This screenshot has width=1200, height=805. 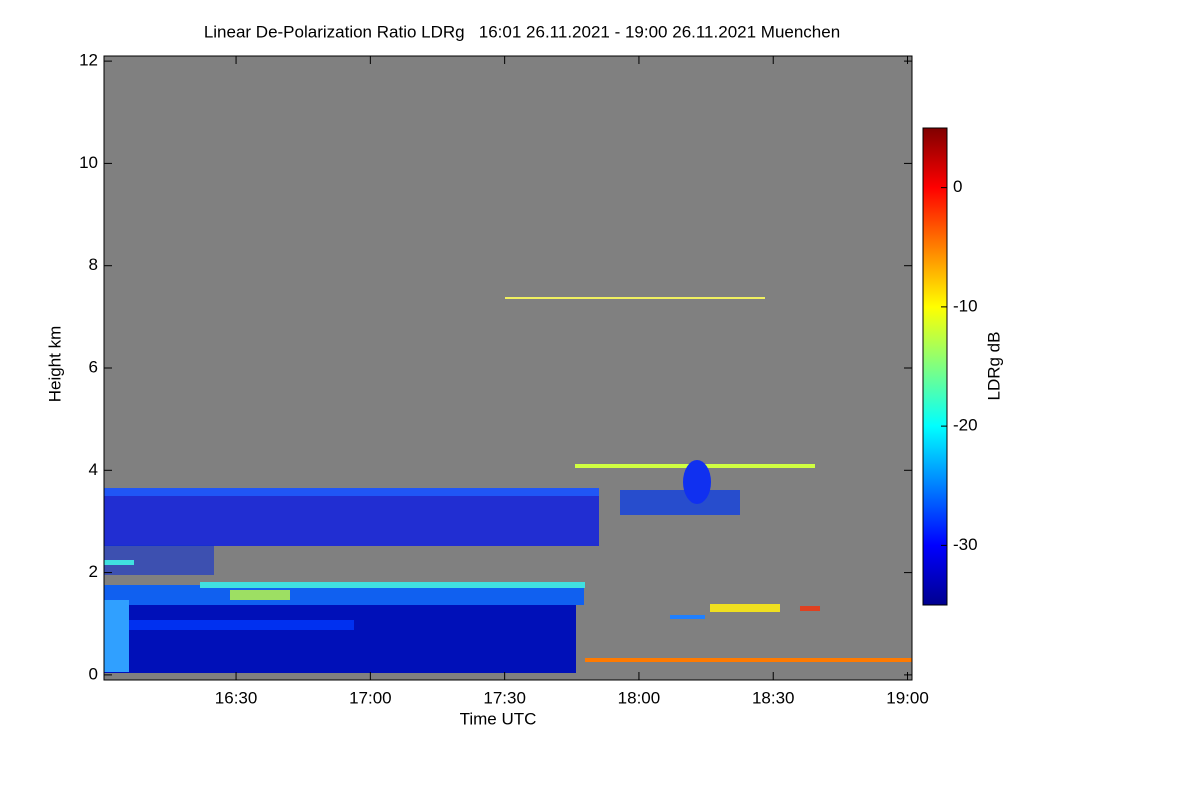 What do you see at coordinates (773, 697) in the screenshot?
I see `x-tick-label: 18:30` at bounding box center [773, 697].